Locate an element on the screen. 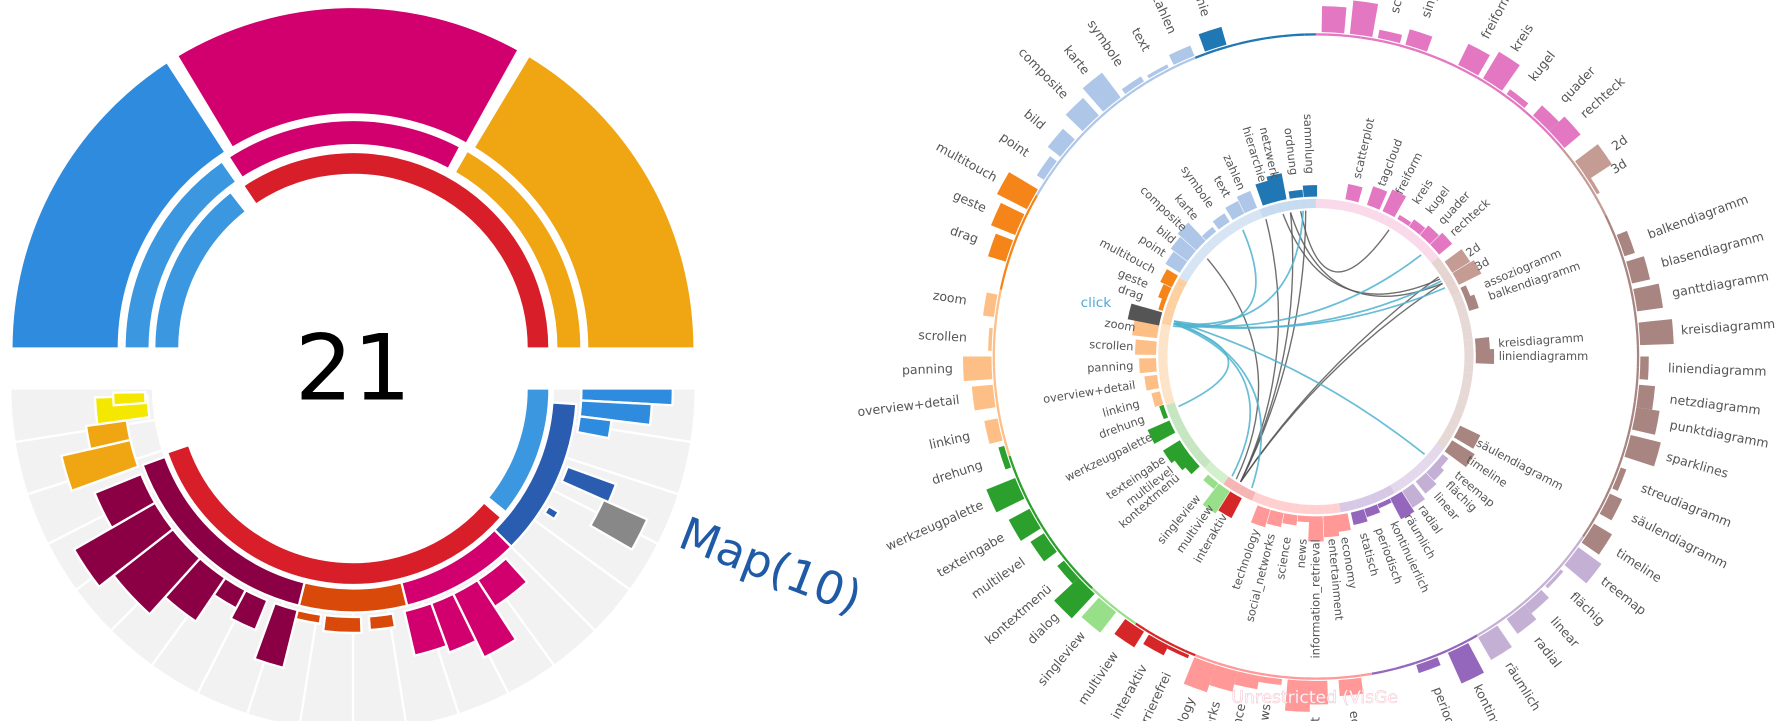 This screenshot has height=721, width=1782. node-label: timeline is located at coordinates (1639, 565).